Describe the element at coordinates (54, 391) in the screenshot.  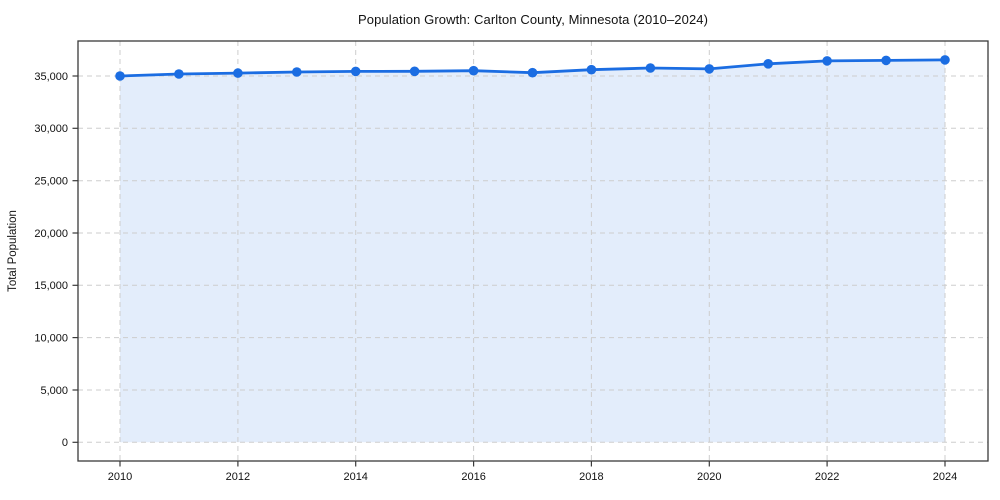
I see `y-tick-label: 5,000` at that location.